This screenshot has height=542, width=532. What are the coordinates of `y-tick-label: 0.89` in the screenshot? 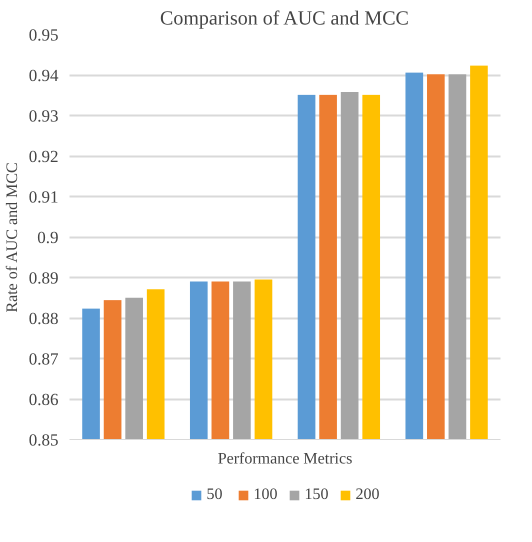 It's located at (43, 278).